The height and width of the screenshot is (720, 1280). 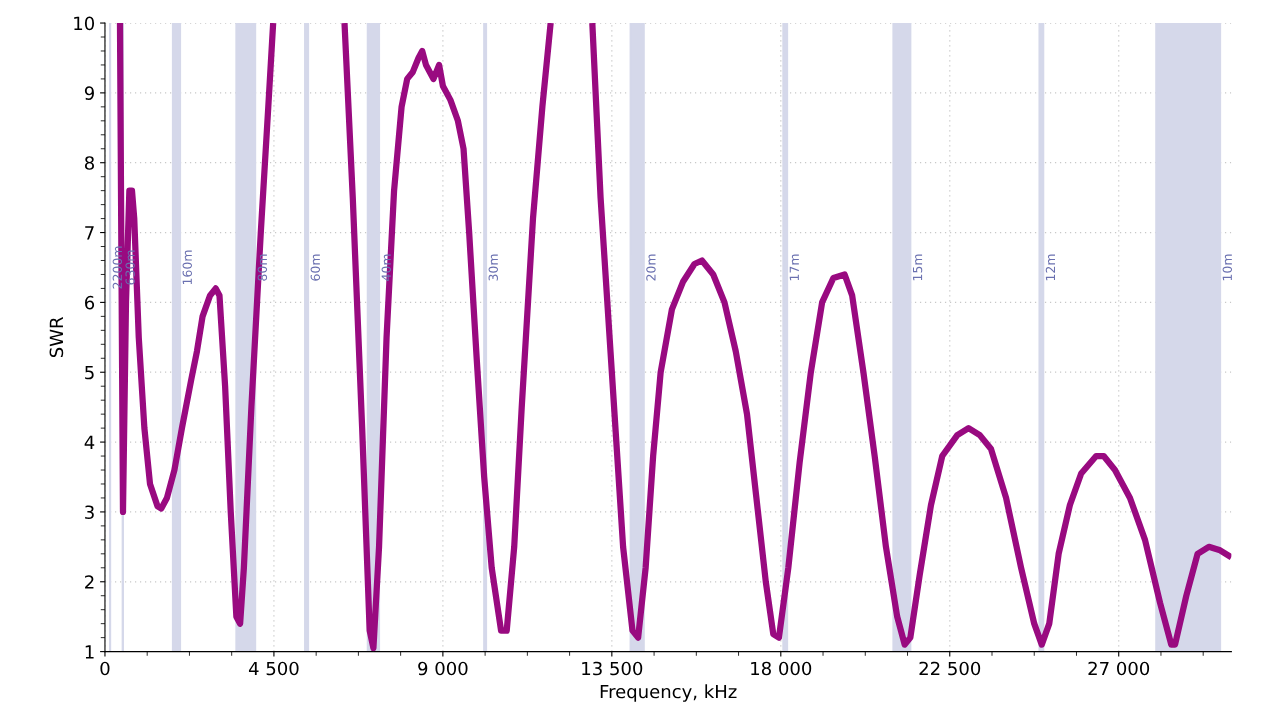 I want to click on band-label: 630m, so click(x=130, y=267).